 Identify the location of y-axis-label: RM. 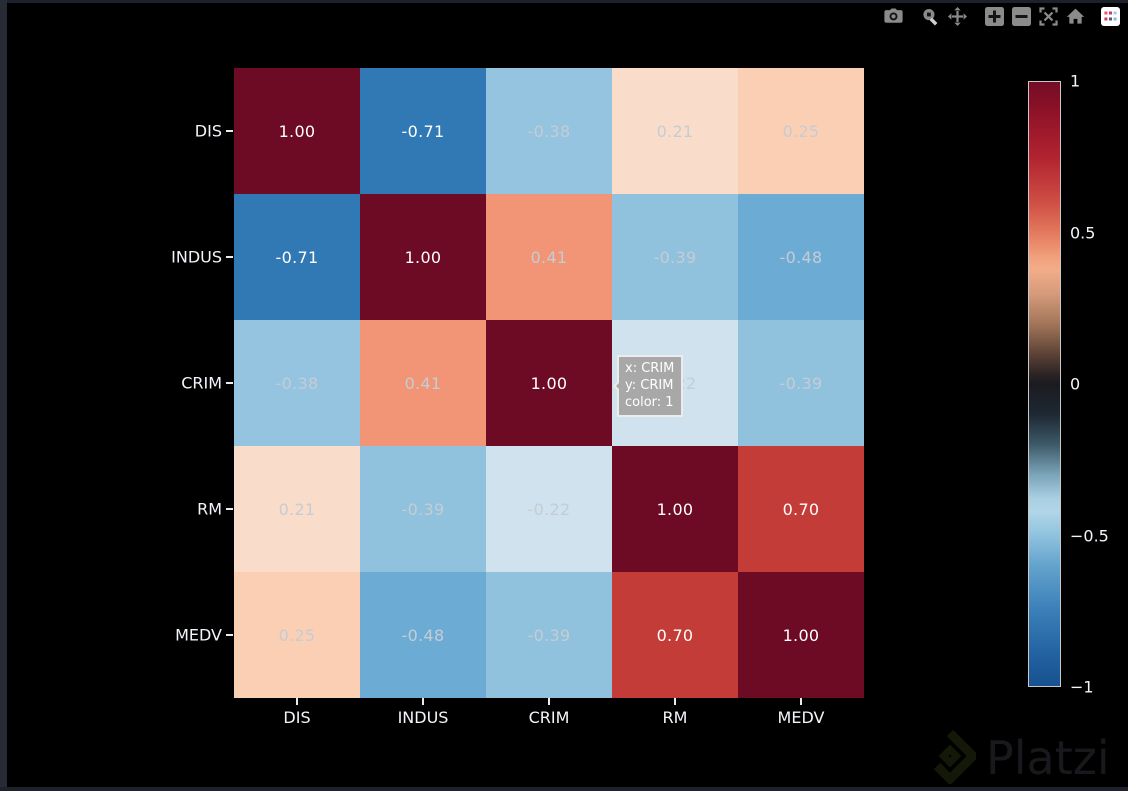
(209, 509).